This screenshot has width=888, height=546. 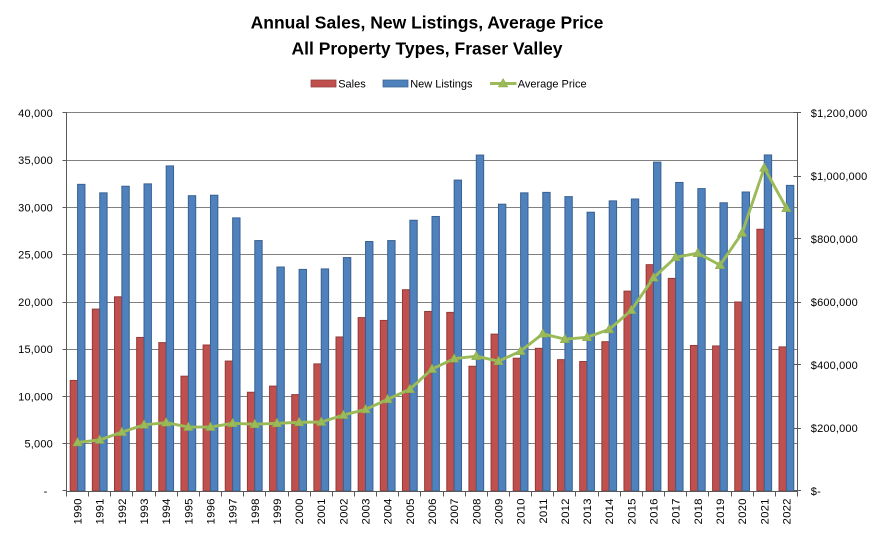 I want to click on svg-text: 2005, so click(x=411, y=511).